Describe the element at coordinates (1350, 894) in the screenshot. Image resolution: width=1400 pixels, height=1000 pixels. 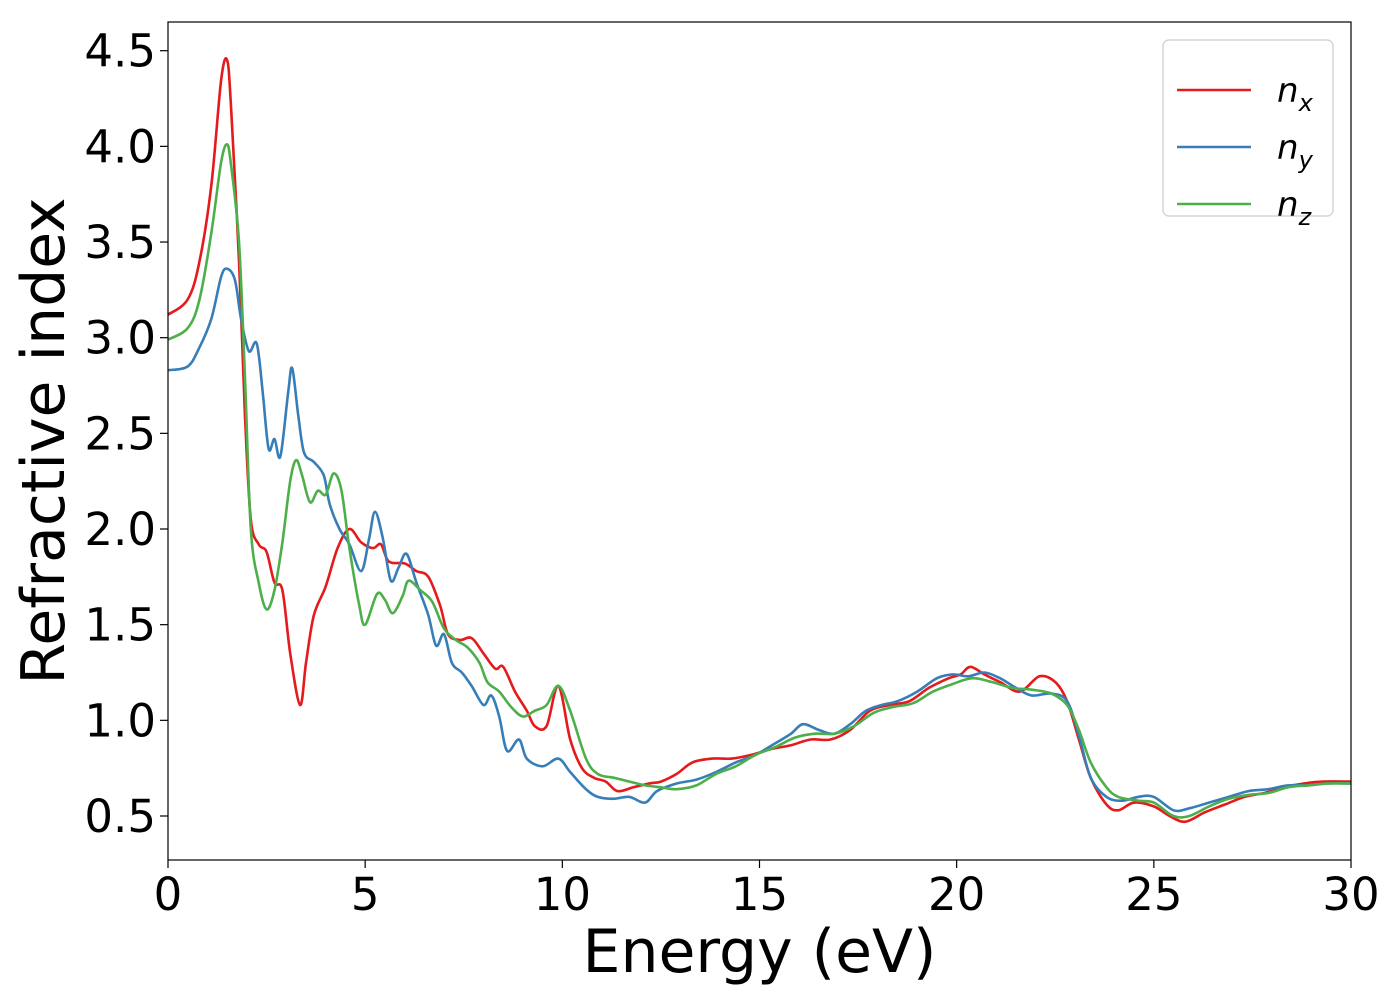
I see `x-tick-label: 30` at that location.